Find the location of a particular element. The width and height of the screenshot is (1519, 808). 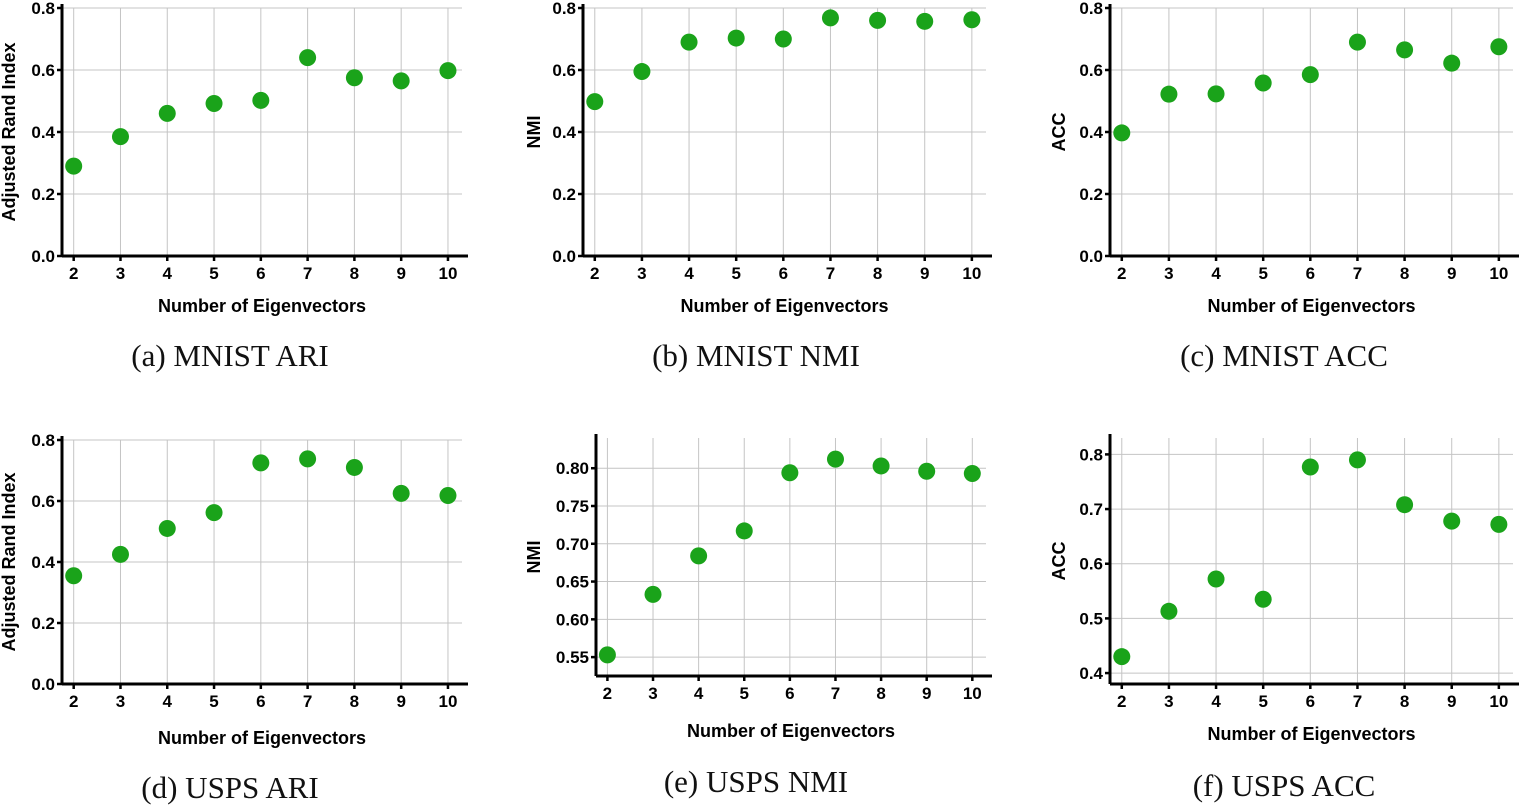

y-tick-label: 0.2 is located at coordinates (43, 623).